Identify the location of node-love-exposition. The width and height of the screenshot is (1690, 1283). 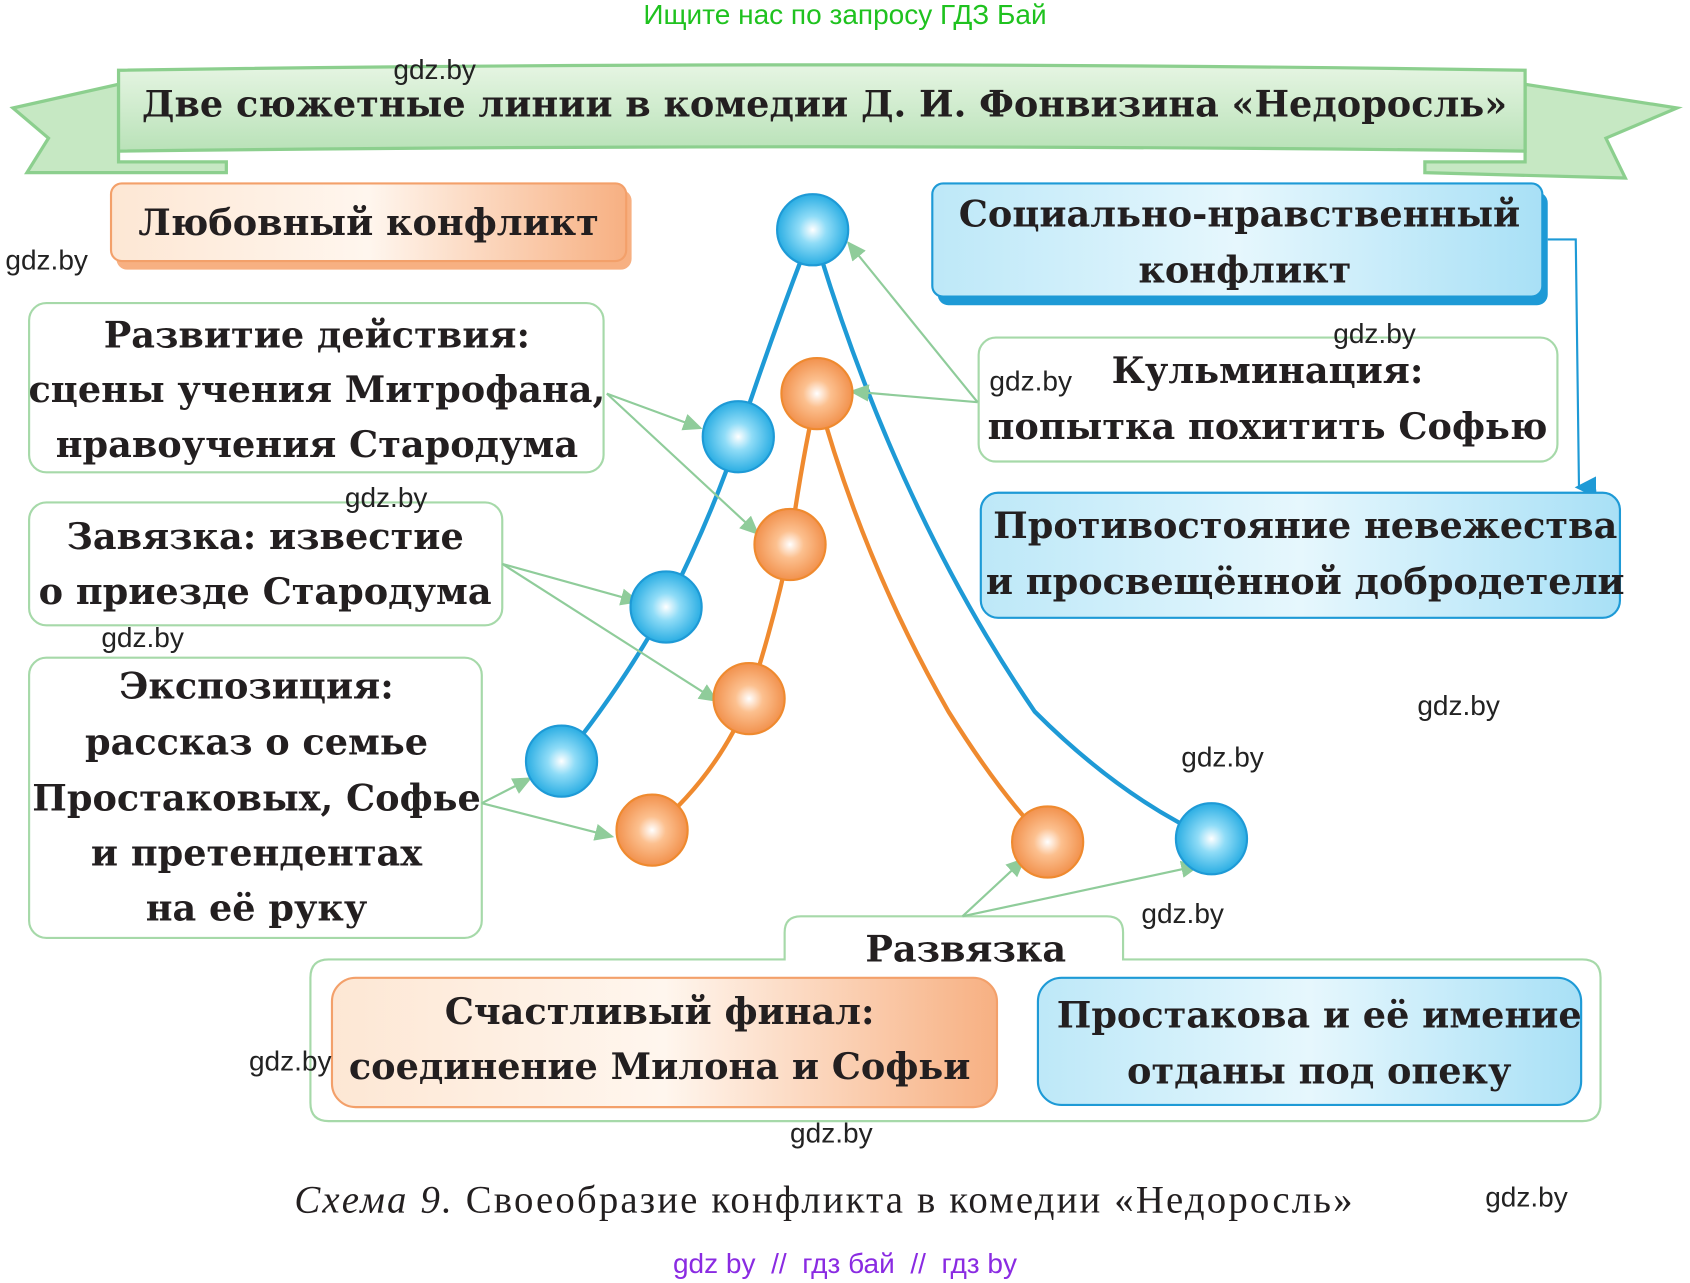
(652, 830).